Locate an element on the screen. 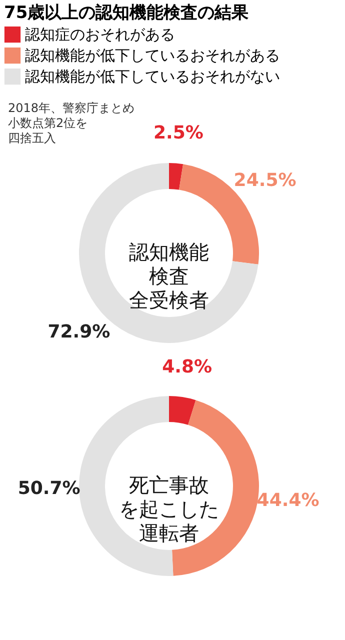 This screenshot has height=640, width=345. text: 認知機能検査全受検者 is located at coordinates (169, 276).